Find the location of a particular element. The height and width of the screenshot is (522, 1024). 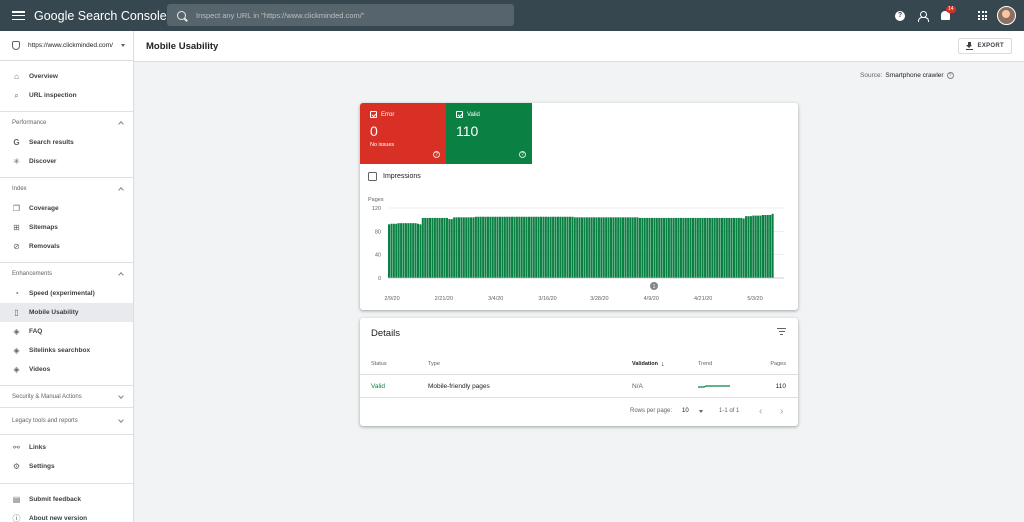

checkbox-checked-icon is located at coordinates (459, 114).